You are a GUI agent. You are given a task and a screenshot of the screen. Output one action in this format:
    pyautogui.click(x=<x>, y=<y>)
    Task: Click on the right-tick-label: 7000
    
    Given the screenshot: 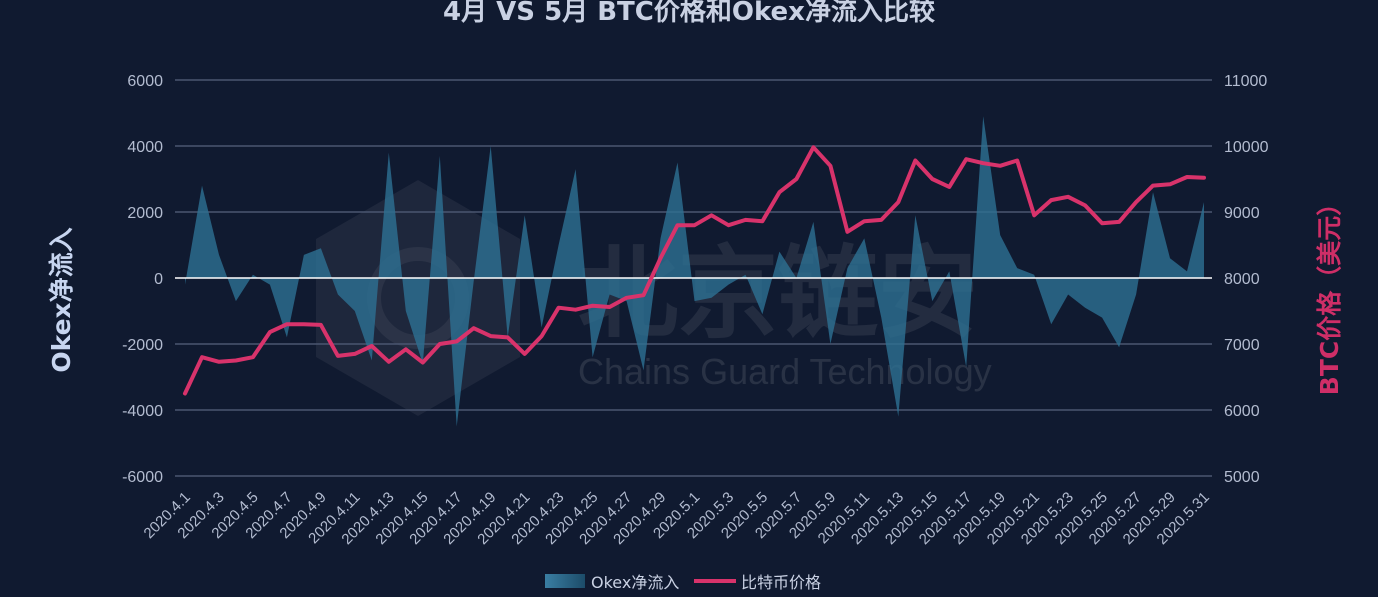 What is the action you would take?
    pyautogui.click(x=1242, y=345)
    